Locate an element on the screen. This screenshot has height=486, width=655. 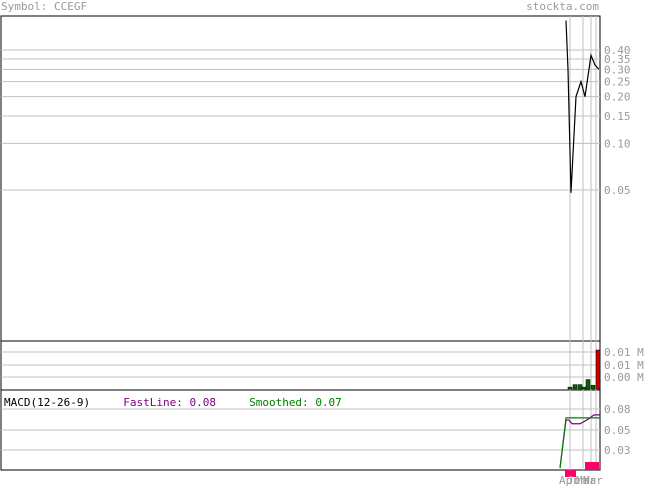
macd-fastline is located at coordinates (579, 441).